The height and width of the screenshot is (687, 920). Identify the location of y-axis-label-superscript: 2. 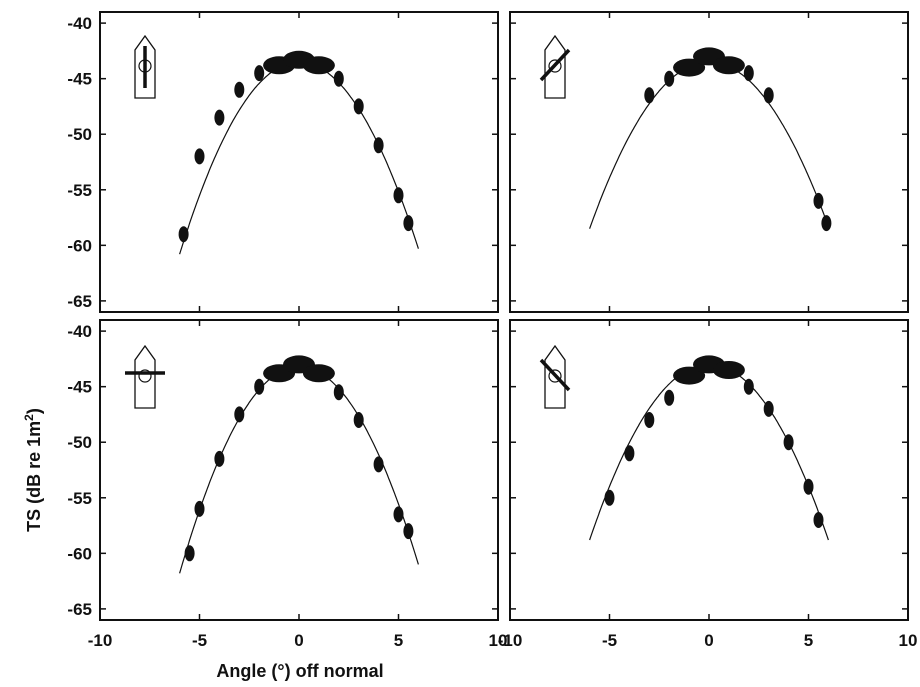
(29, 417).